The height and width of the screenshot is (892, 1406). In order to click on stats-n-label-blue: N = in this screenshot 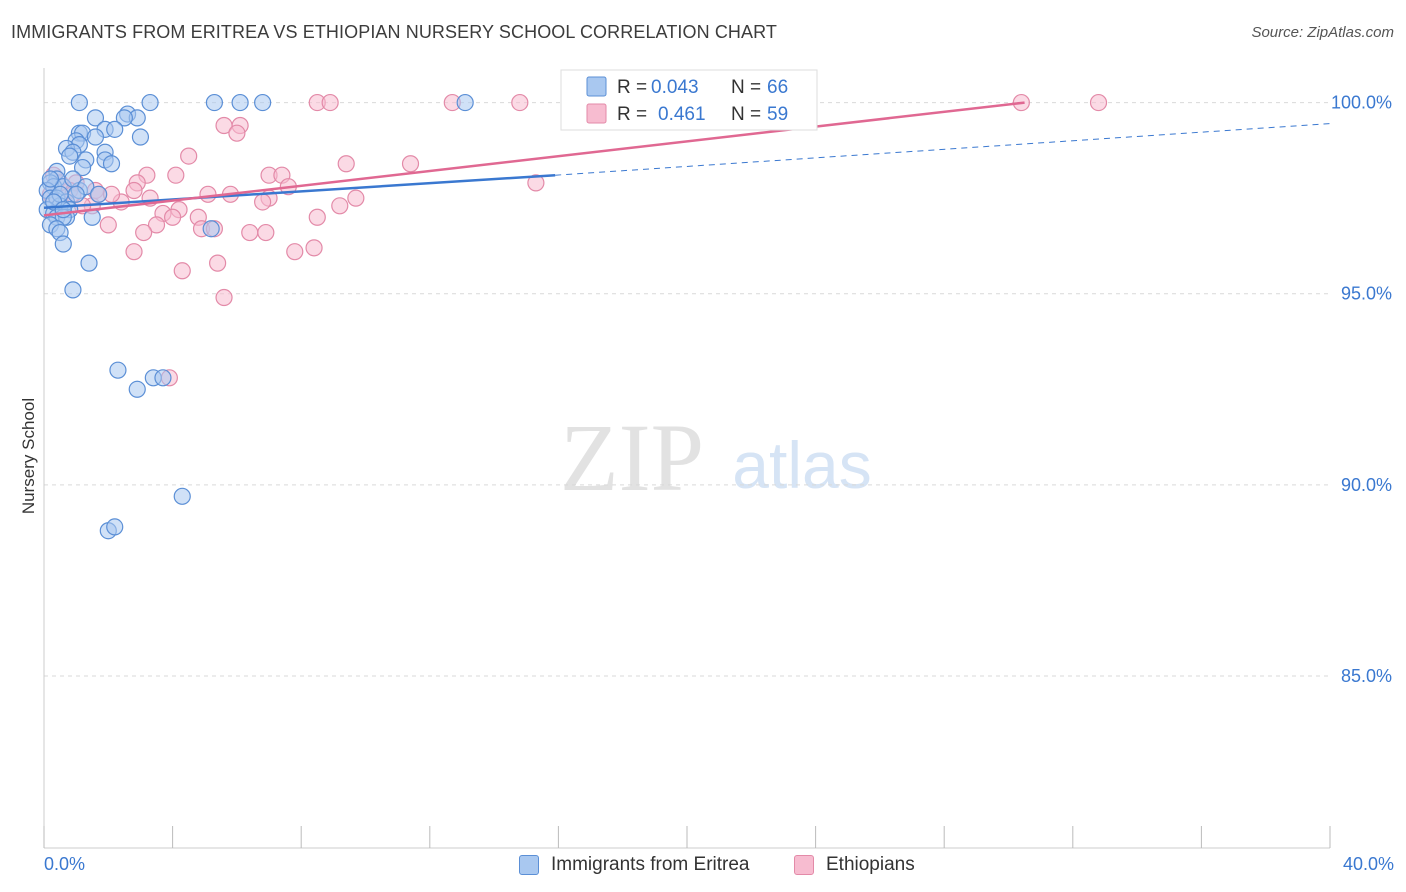, I will do `click(748, 87)`.